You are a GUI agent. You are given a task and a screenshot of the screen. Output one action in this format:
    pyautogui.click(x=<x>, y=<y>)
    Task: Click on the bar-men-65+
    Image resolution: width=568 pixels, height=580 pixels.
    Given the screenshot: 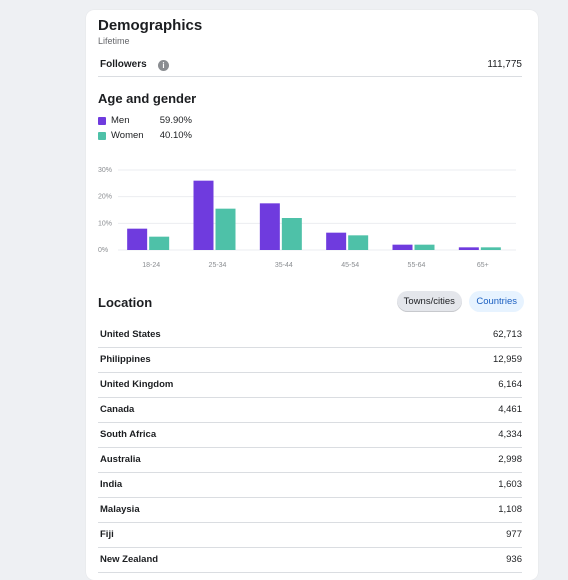 What is the action you would take?
    pyautogui.click(x=468, y=248)
    